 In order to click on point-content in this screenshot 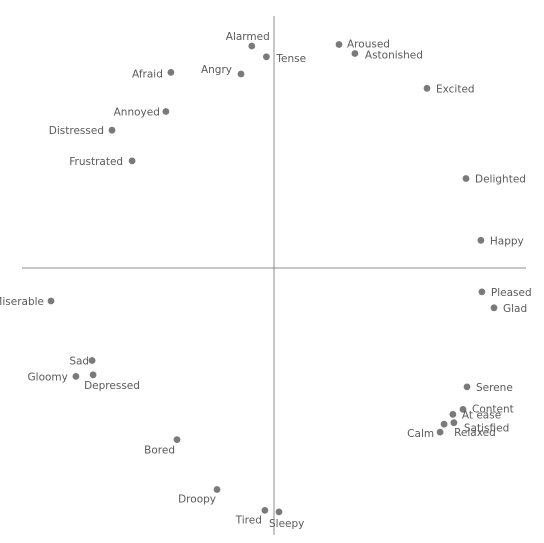, I will do `click(463, 409)`.